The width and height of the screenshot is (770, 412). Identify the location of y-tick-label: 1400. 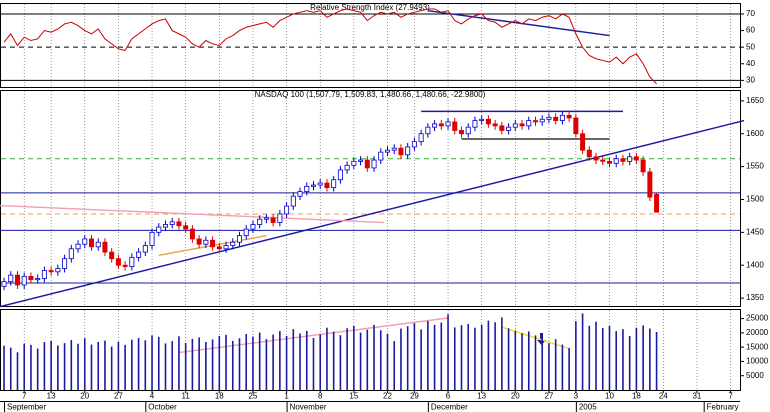
(755, 264).